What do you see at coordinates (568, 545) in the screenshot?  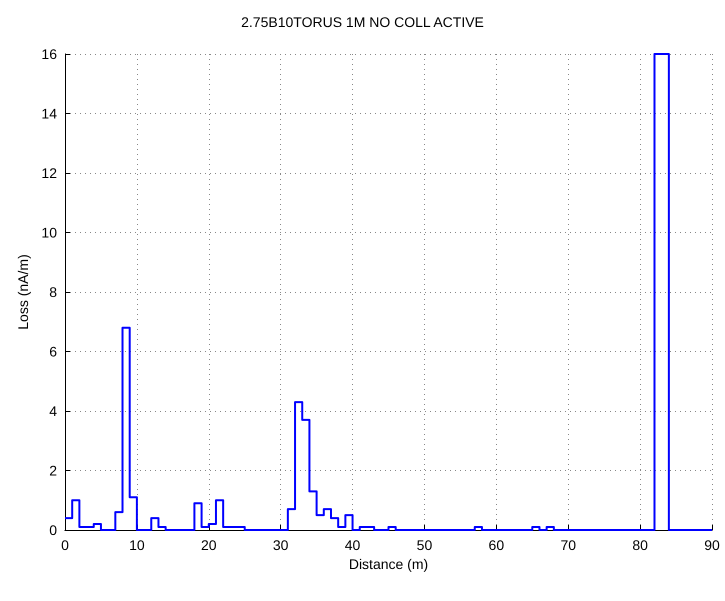 I see `x-tick-label: 70` at bounding box center [568, 545].